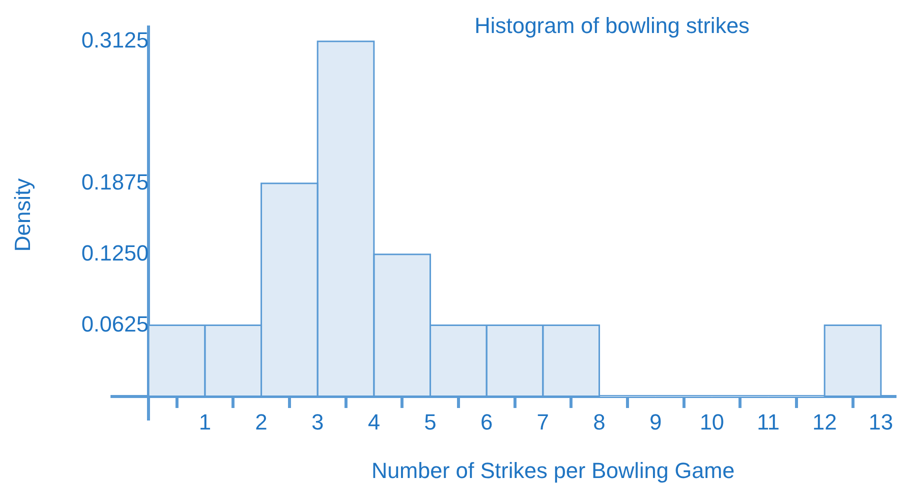 Image resolution: width=902 pixels, height=489 pixels. What do you see at coordinates (23, 215) in the screenshot?
I see `y-axis-title: Density` at bounding box center [23, 215].